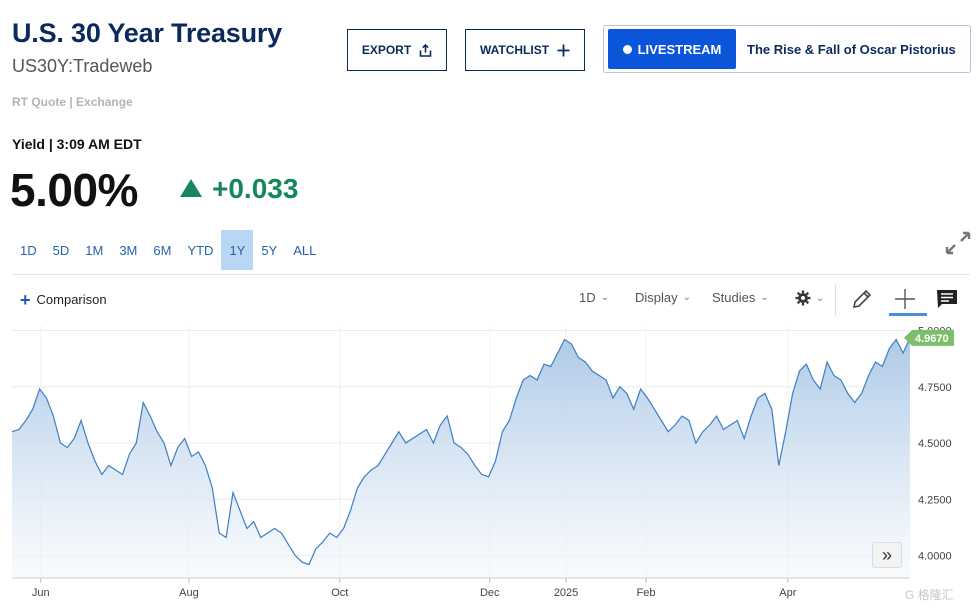  I want to click on display-label: Display, so click(656, 297).